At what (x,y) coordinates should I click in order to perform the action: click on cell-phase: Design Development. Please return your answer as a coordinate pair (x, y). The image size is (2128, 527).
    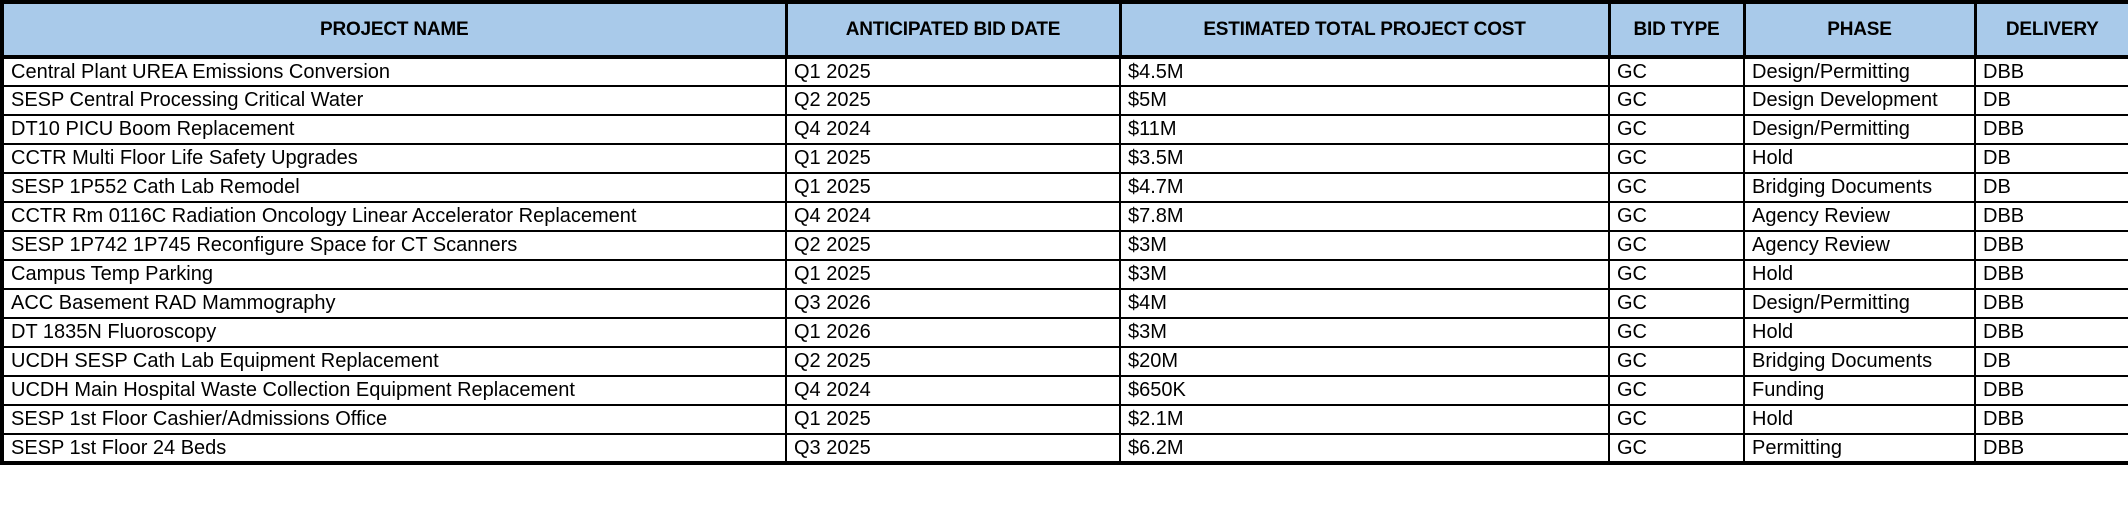
    Looking at the image, I should click on (1859, 100).